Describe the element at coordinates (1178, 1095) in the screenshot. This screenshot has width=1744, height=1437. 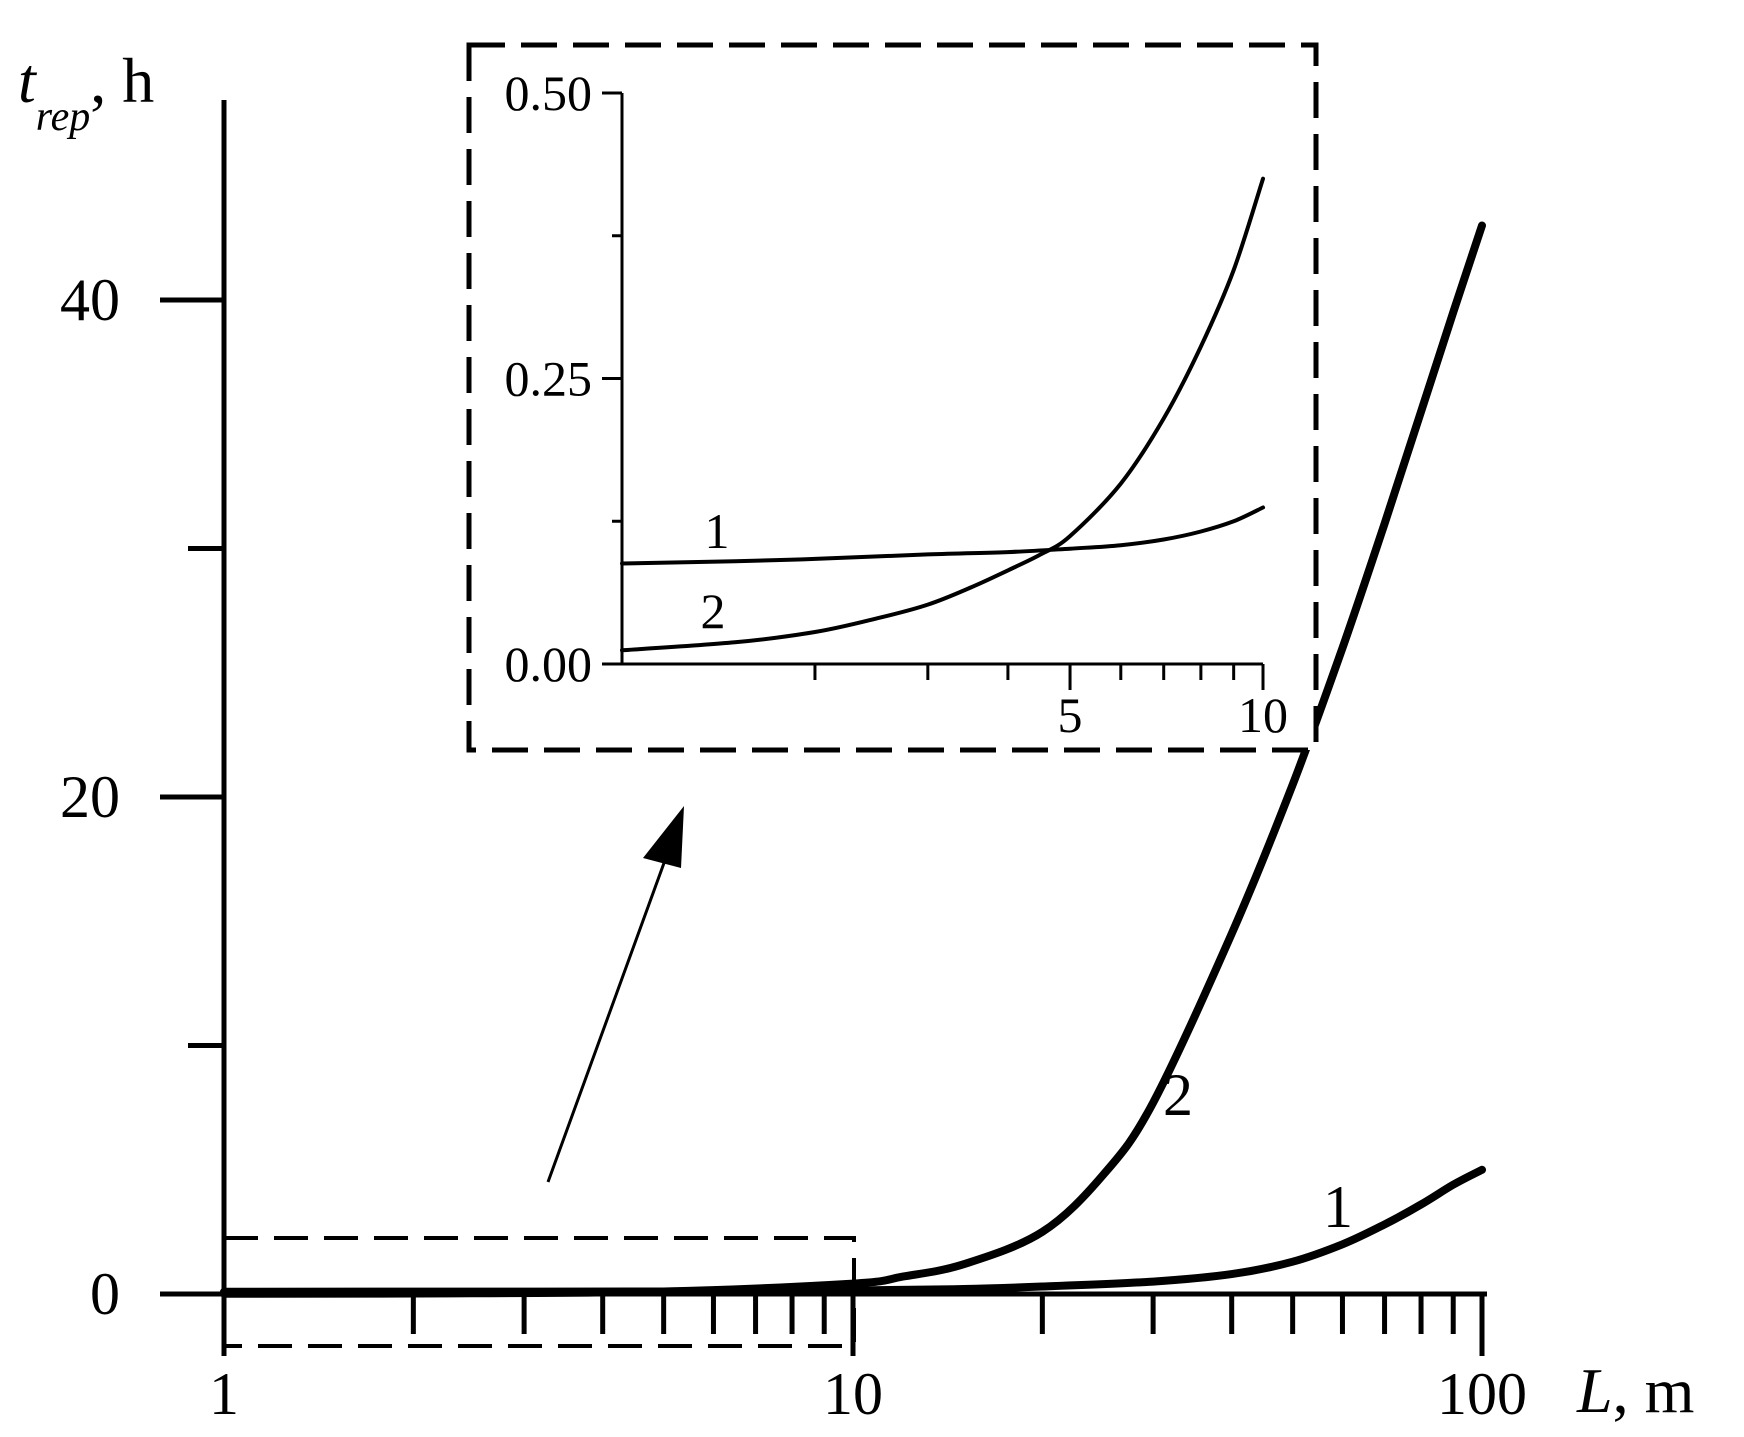
I see `main-series-2-label: 2` at that location.